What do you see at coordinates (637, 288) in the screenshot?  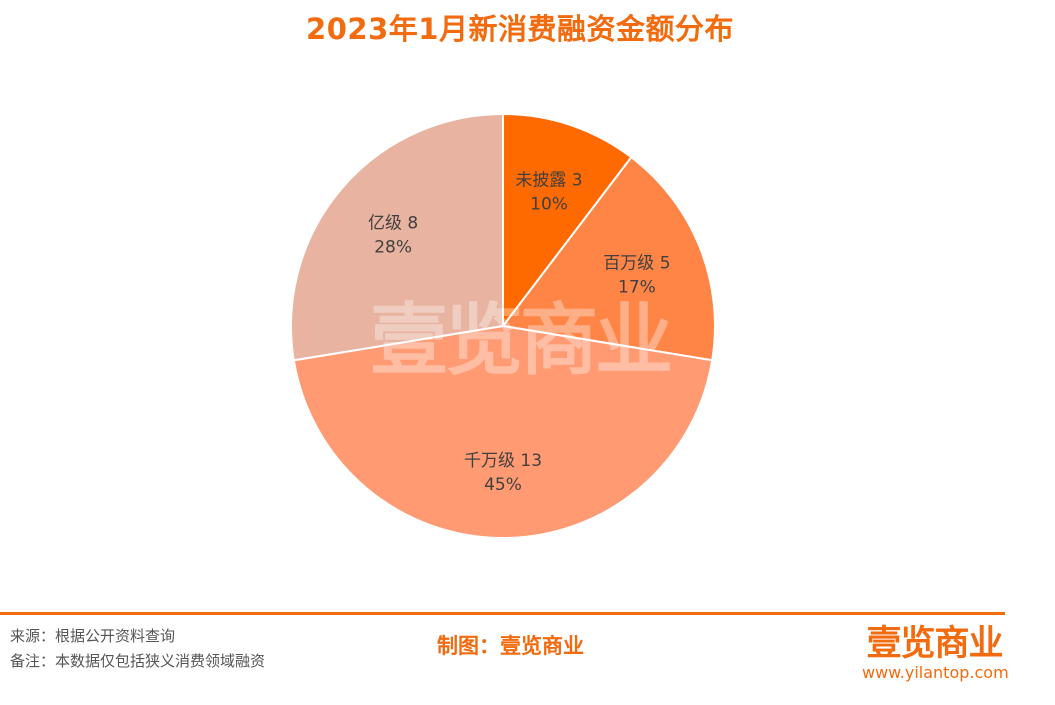 I see `slice-percent-1: 17%` at bounding box center [637, 288].